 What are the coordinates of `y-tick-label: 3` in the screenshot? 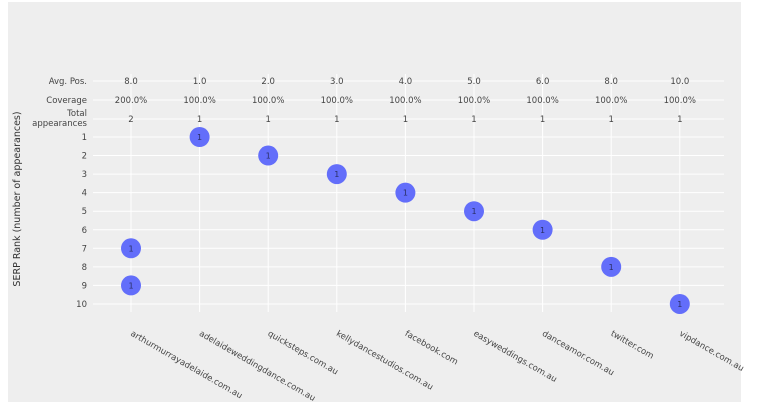 It's located at (84, 175).